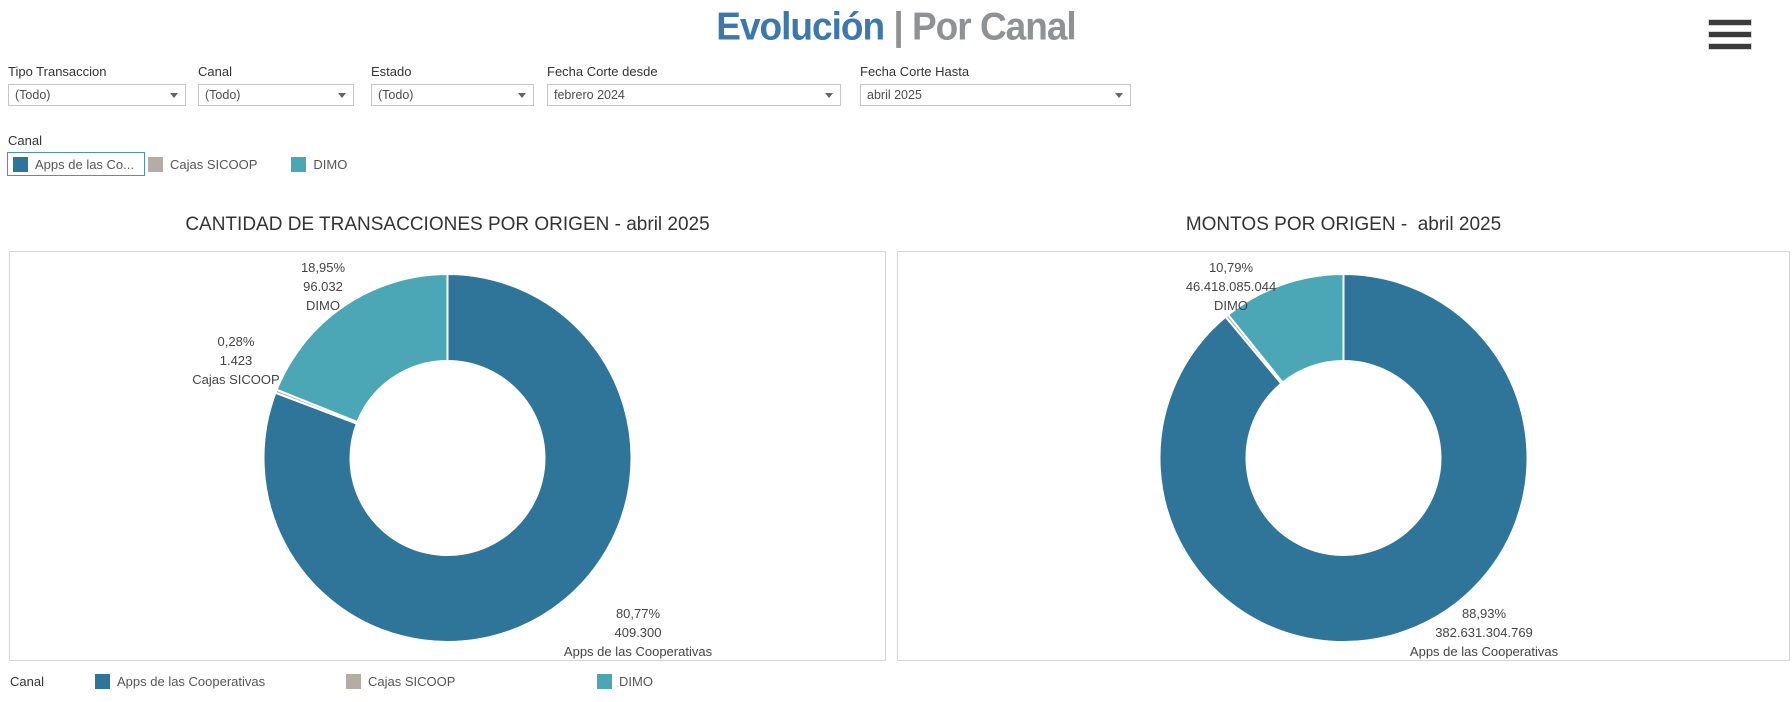  I want to click on slice-label-line: 10,79%, so click(1231, 267).